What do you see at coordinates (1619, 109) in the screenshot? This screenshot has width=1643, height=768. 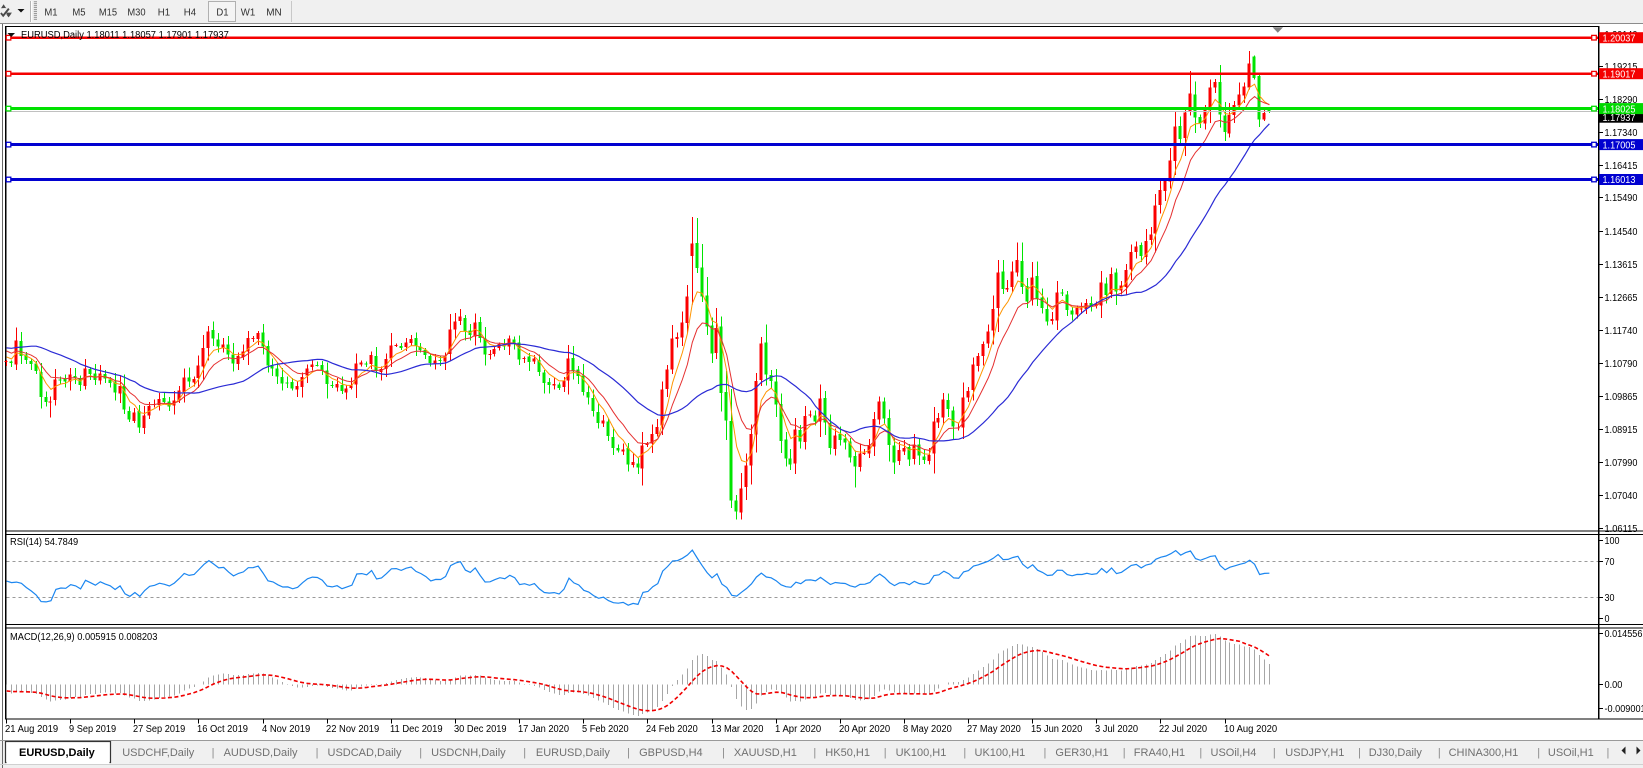 I see `svg-text: 1.18025` at bounding box center [1619, 109].